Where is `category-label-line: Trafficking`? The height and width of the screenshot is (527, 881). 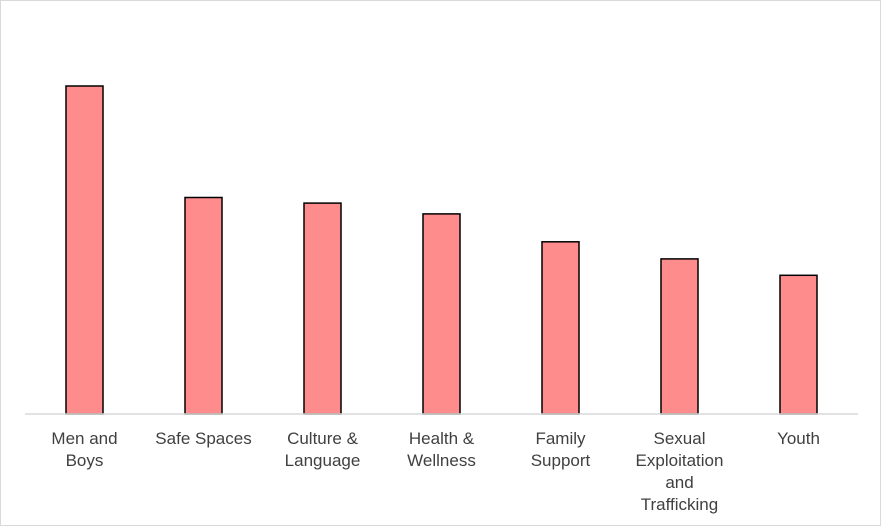 category-label-line: Trafficking is located at coordinates (679, 504).